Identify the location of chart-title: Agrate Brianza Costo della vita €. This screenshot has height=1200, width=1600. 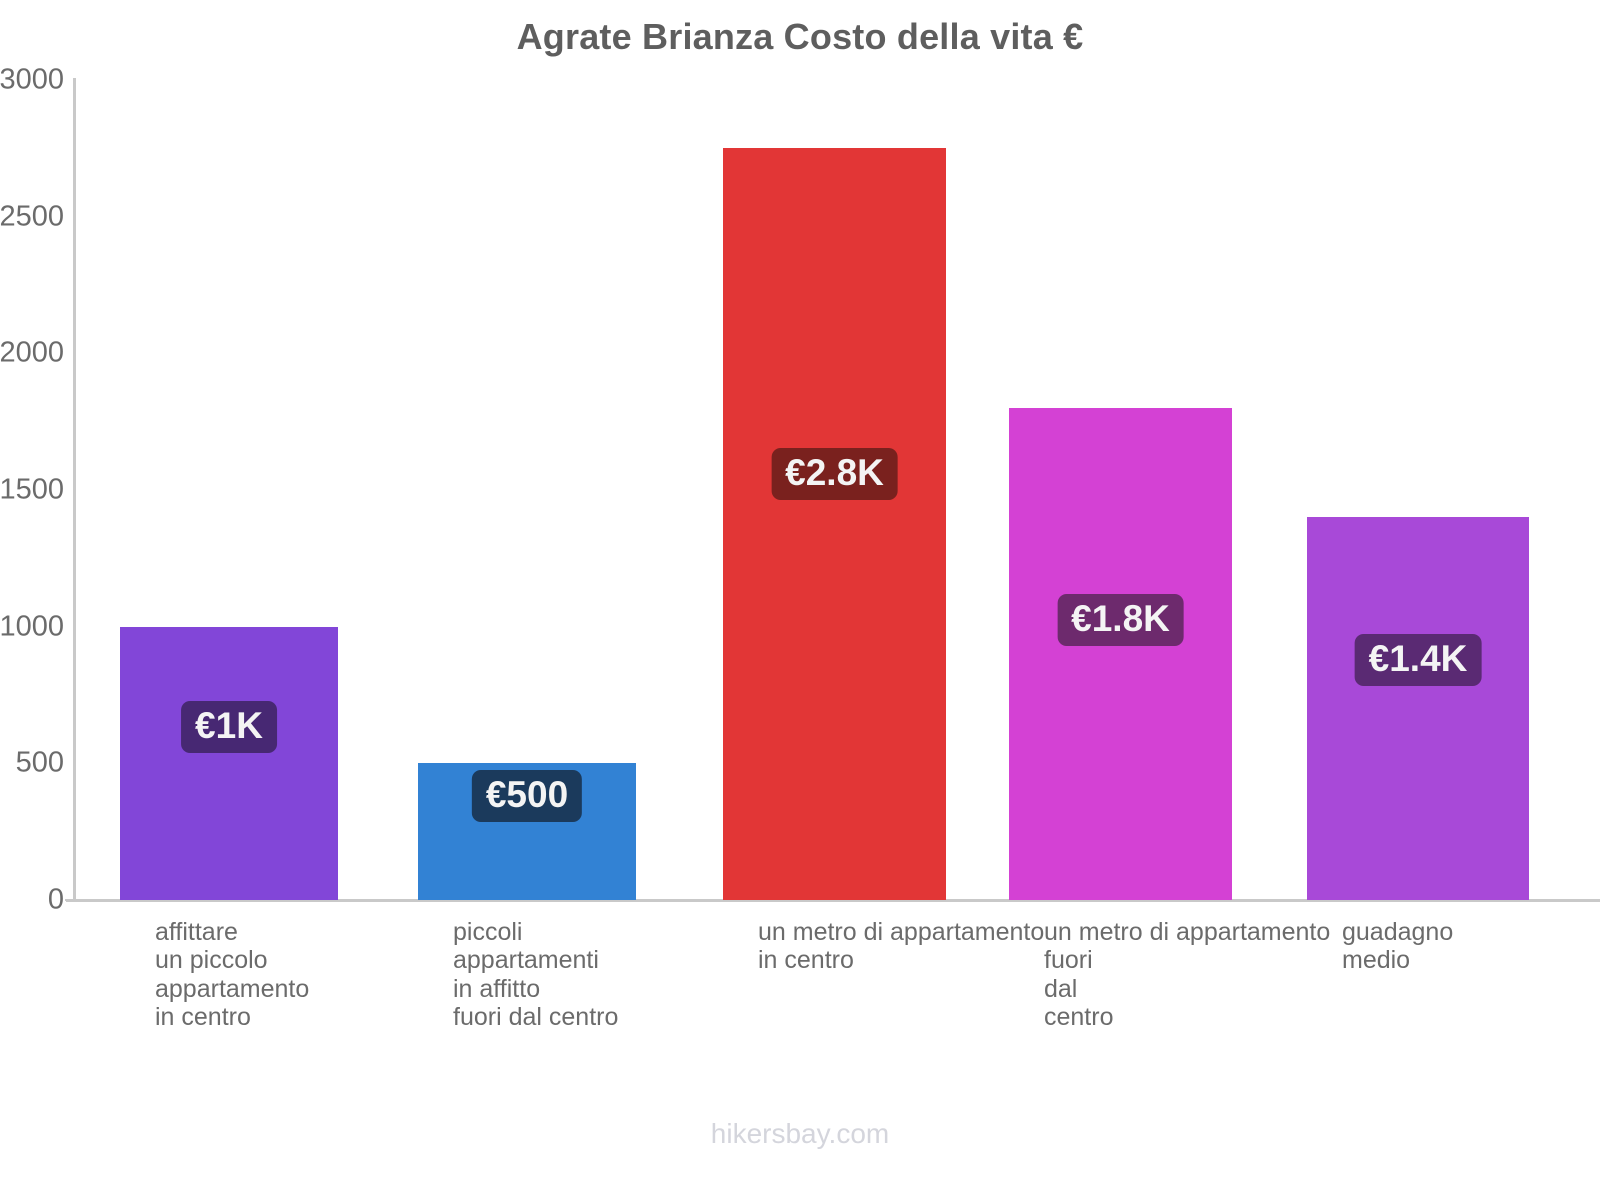
(800, 36).